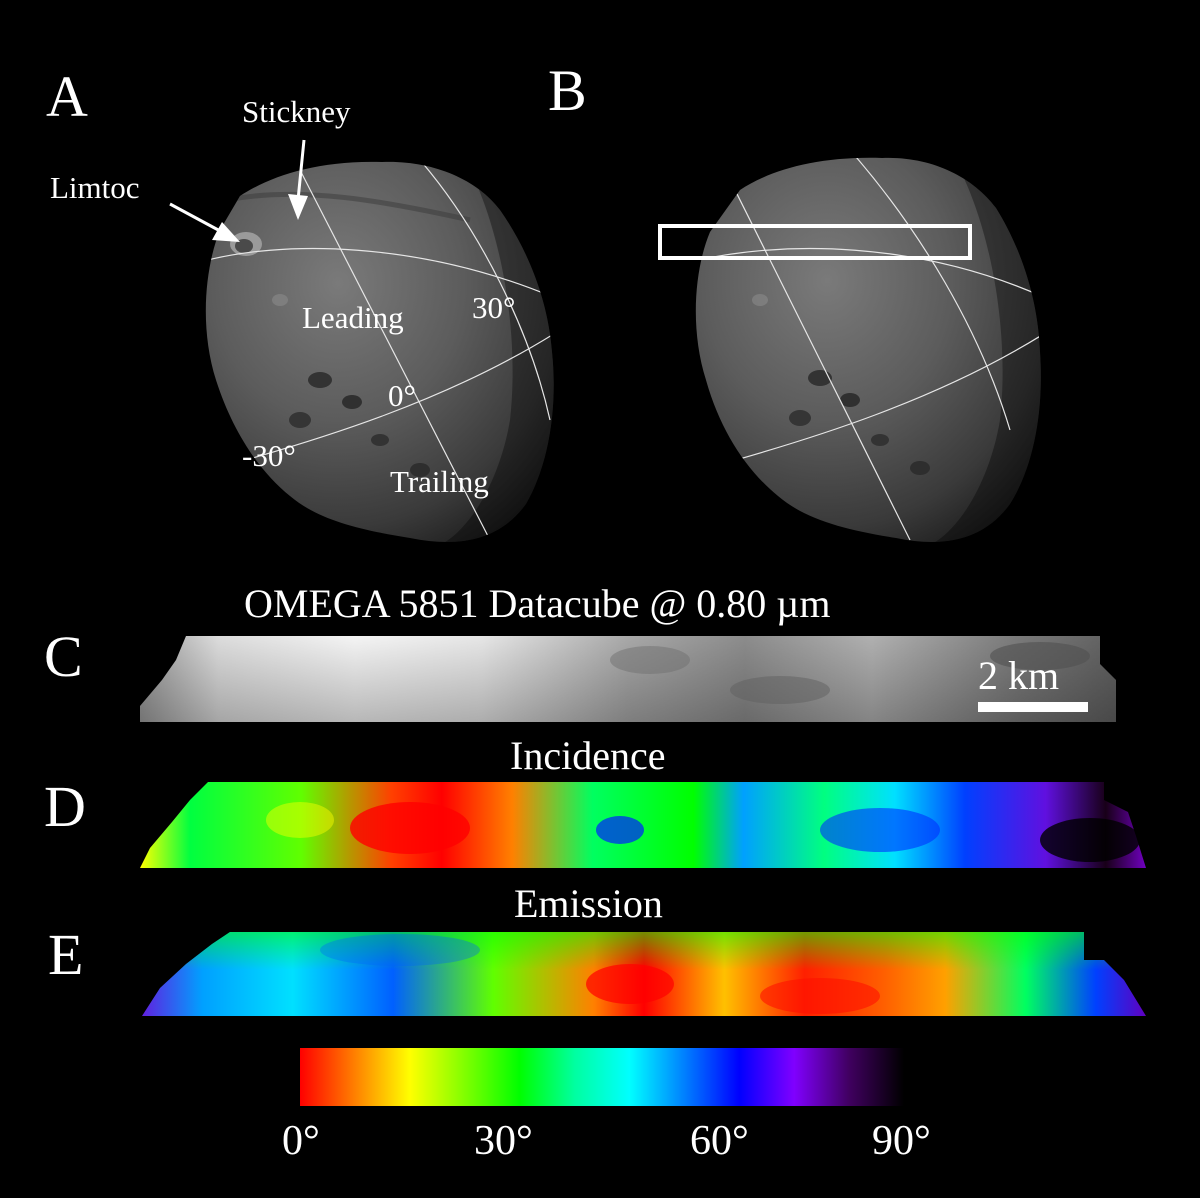 This screenshot has height=1198, width=1200. What do you see at coordinates (567, 90) in the screenshot?
I see `panel-label-b: B` at bounding box center [567, 90].